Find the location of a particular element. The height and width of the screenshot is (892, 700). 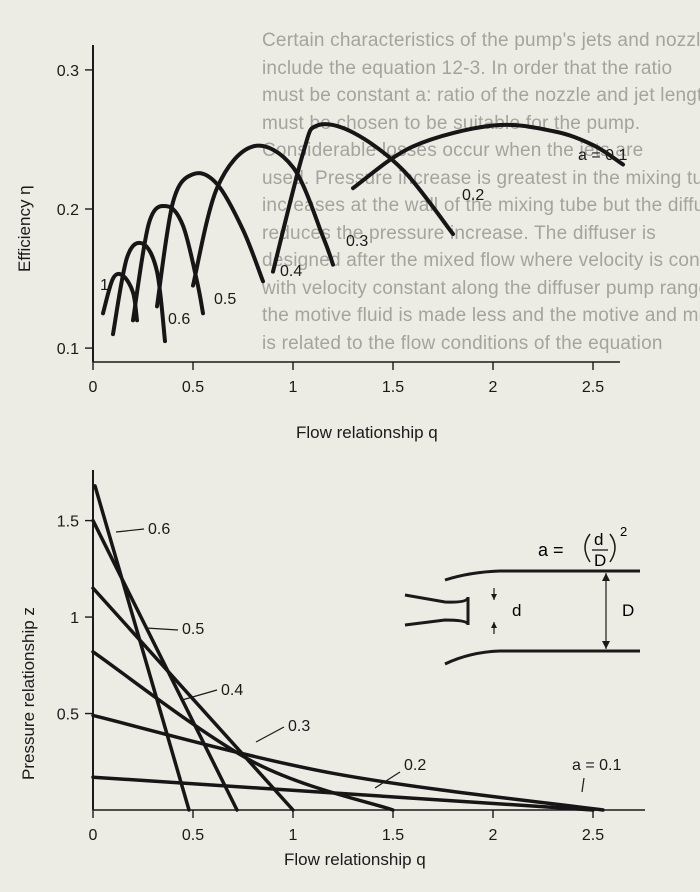

small-d-arrowhead-bottom is located at coordinates (494, 625).